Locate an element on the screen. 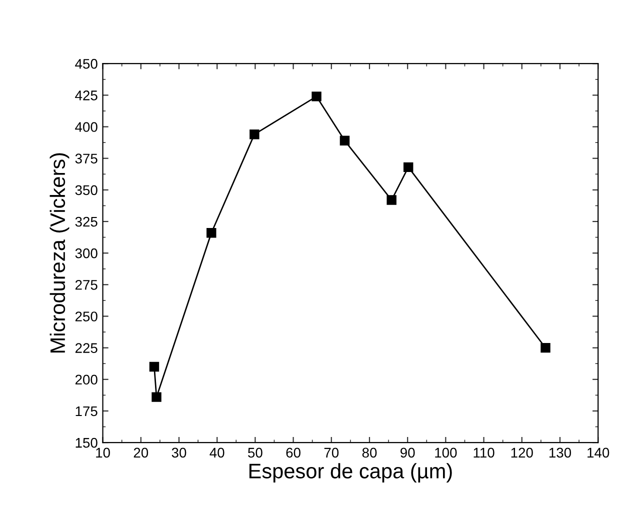 The image size is (623, 530). x-tick-label: 20 is located at coordinates (141, 453).